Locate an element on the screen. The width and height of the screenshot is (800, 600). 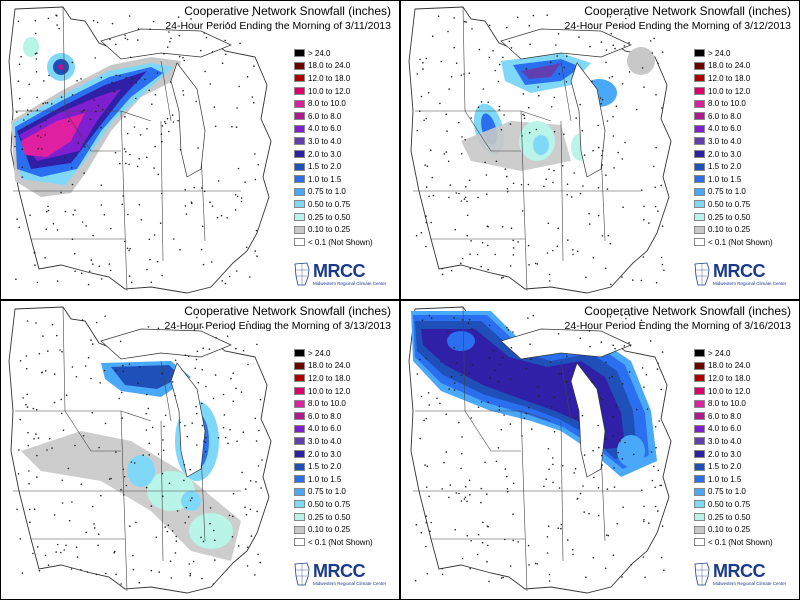
legend-item: 6.0 to 8.0 is located at coordinates (733, 116).